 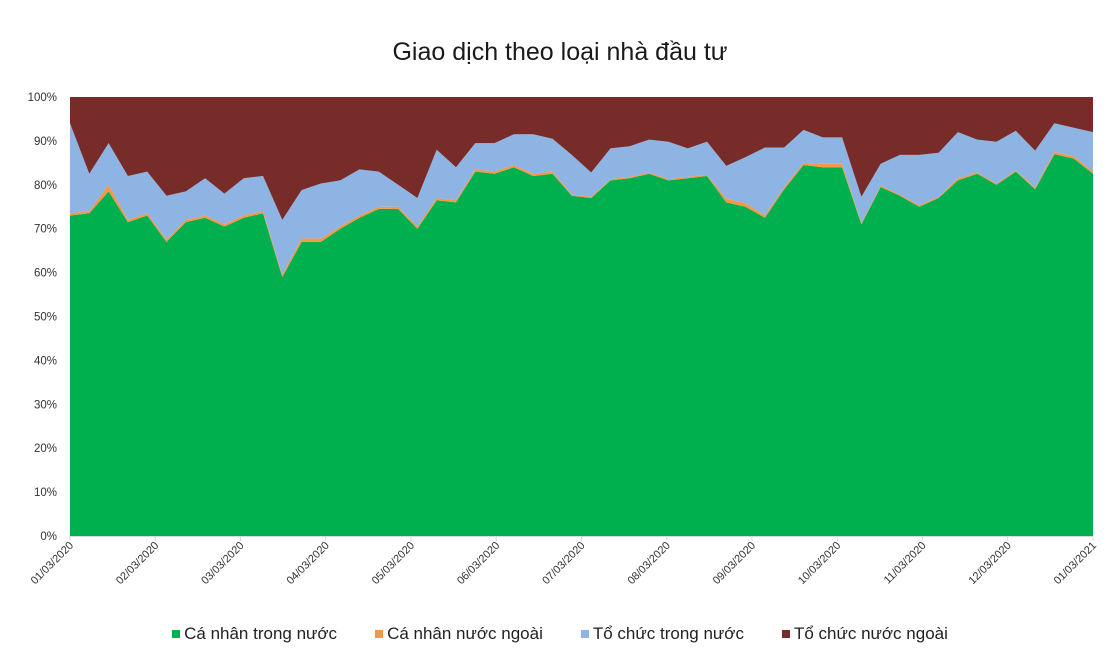 What do you see at coordinates (137, 563) in the screenshot?
I see `x-tick-label: 02/03/2020` at bounding box center [137, 563].